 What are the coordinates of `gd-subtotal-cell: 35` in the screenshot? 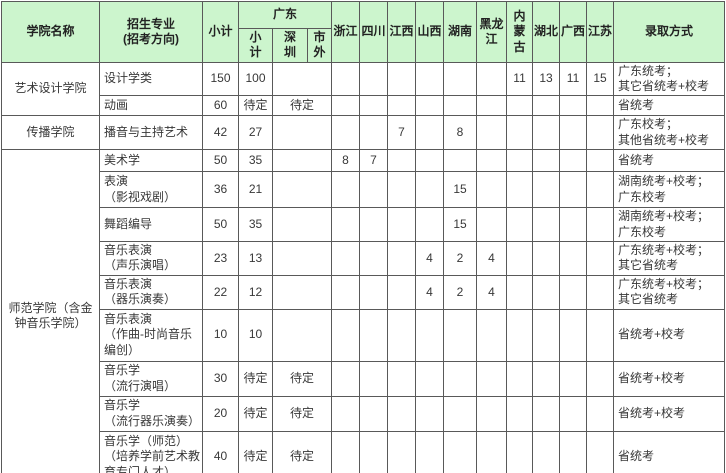 It's located at (255, 224).